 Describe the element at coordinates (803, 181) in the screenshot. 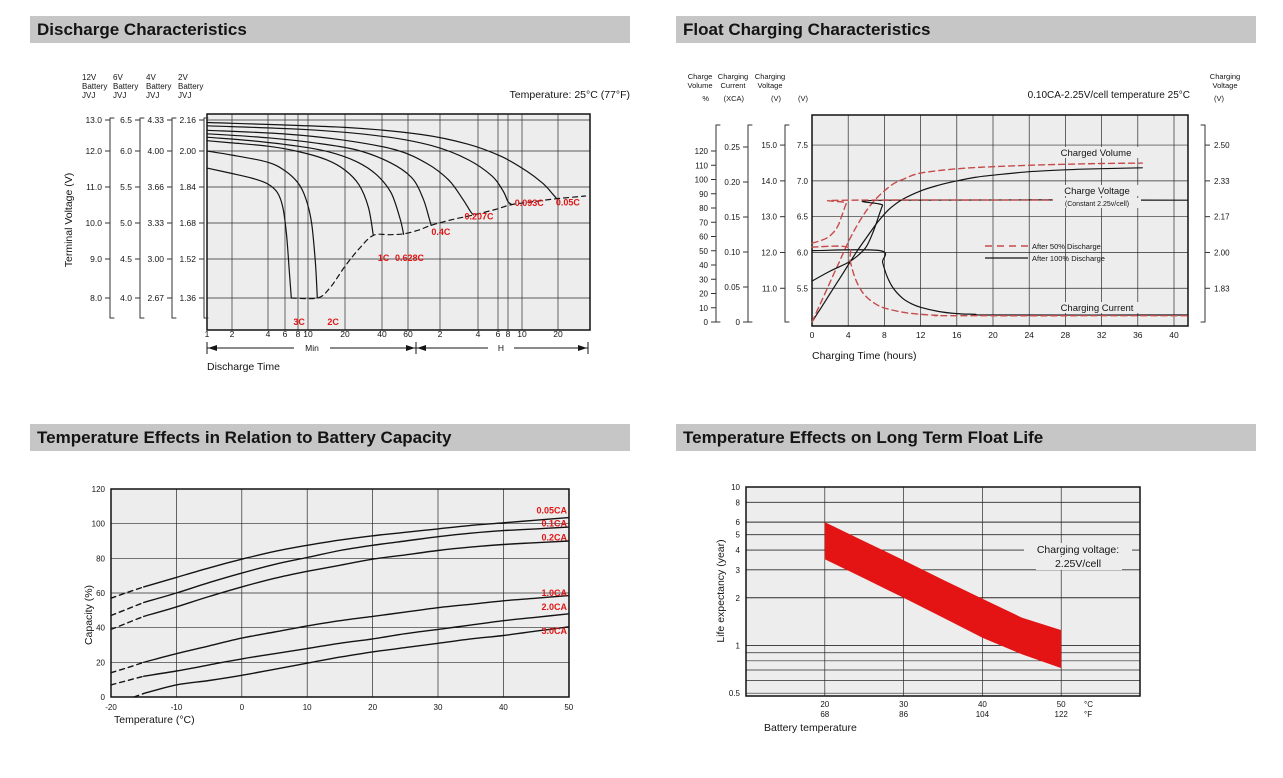

I see `svg-text: 7.0` at that location.